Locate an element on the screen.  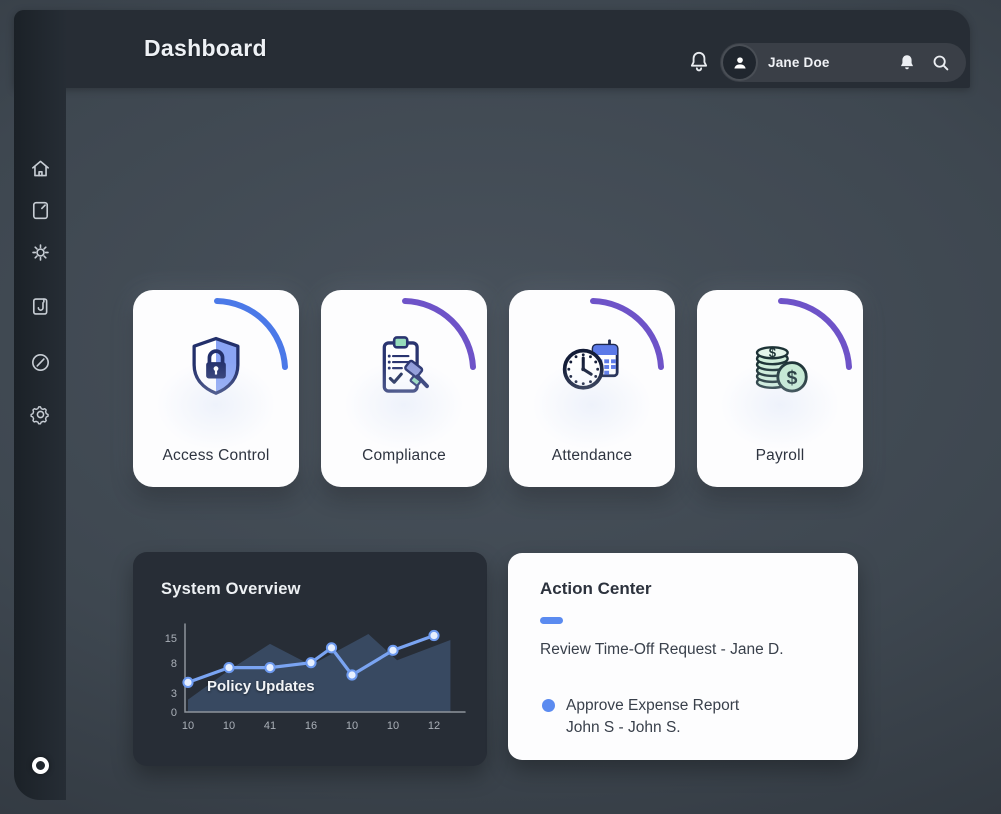
card-compliance: Compliance is located at coordinates (404, 388).